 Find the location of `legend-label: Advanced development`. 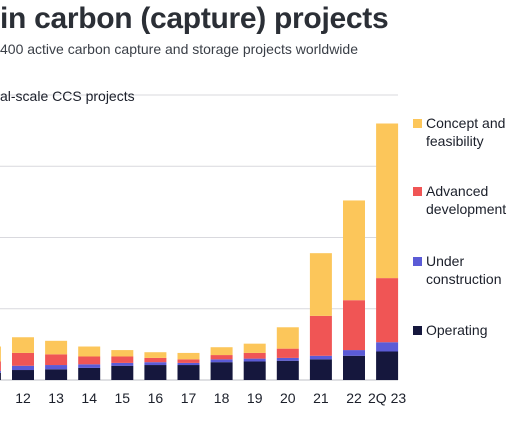

legend-label: Advanced development is located at coordinates (466, 200).